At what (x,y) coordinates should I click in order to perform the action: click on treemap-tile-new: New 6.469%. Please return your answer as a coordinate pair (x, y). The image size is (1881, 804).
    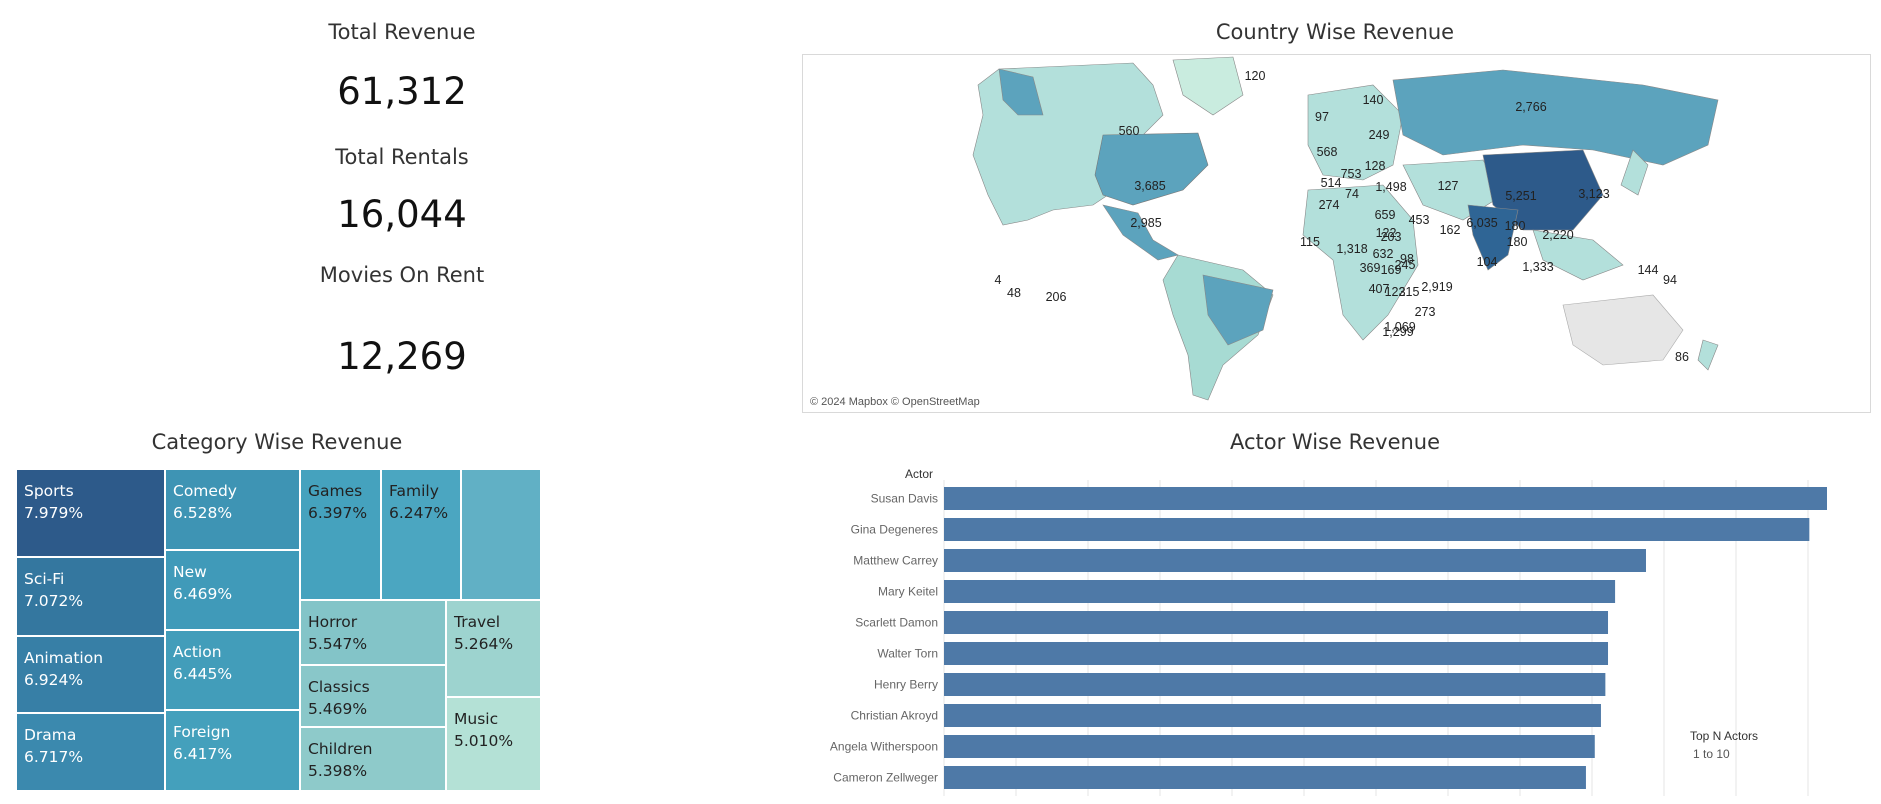
    Looking at the image, I should click on (232, 590).